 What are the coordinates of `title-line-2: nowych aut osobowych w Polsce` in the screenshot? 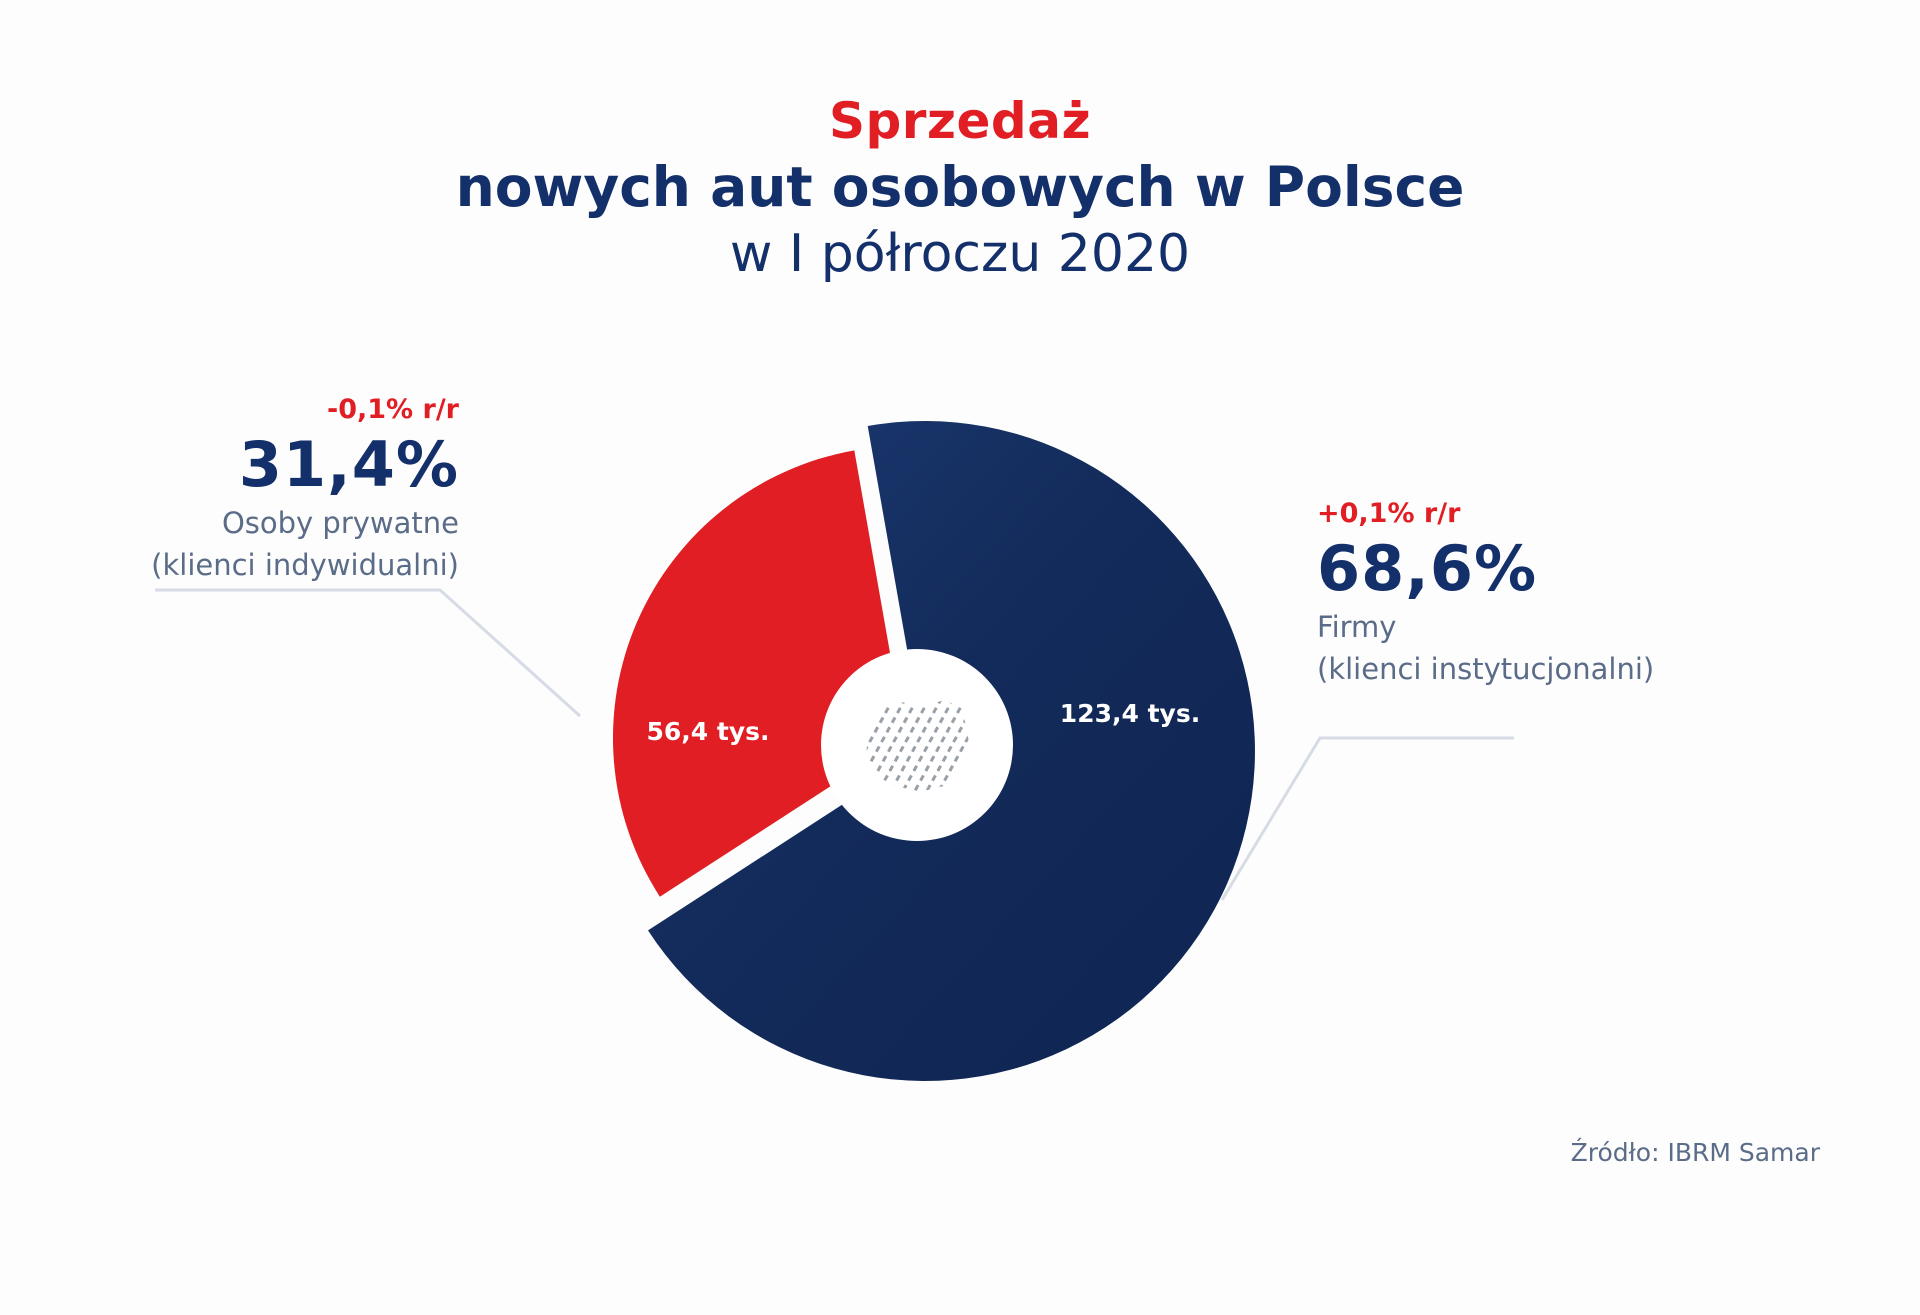 It's located at (960, 187).